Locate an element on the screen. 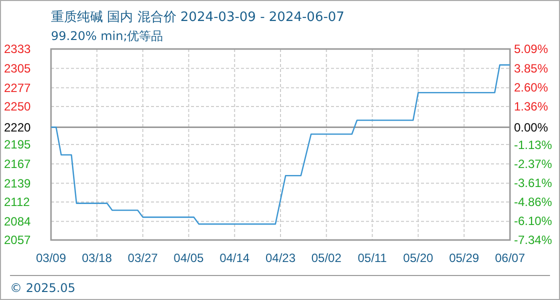  y2-tick-label: 3.85% is located at coordinates (531, 68).